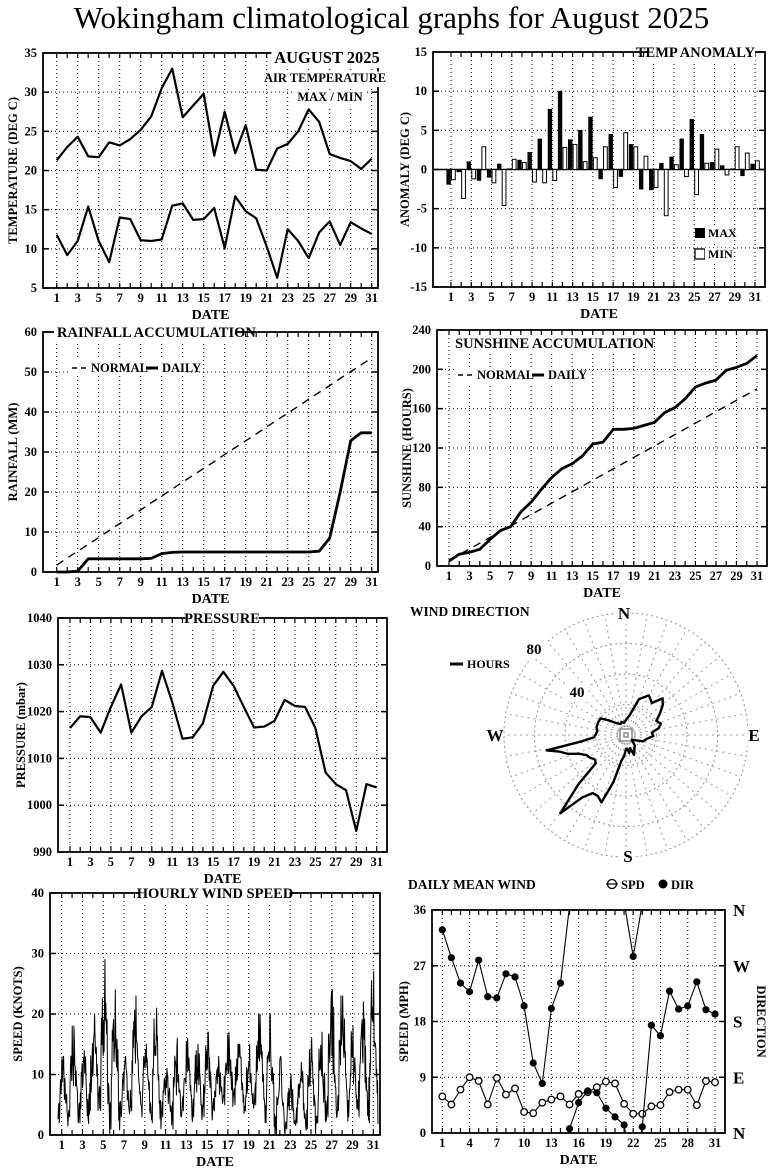 This screenshot has width=783, height=1172. I want to click on daily-wind-legend: SPD DIR, so click(650, 885).